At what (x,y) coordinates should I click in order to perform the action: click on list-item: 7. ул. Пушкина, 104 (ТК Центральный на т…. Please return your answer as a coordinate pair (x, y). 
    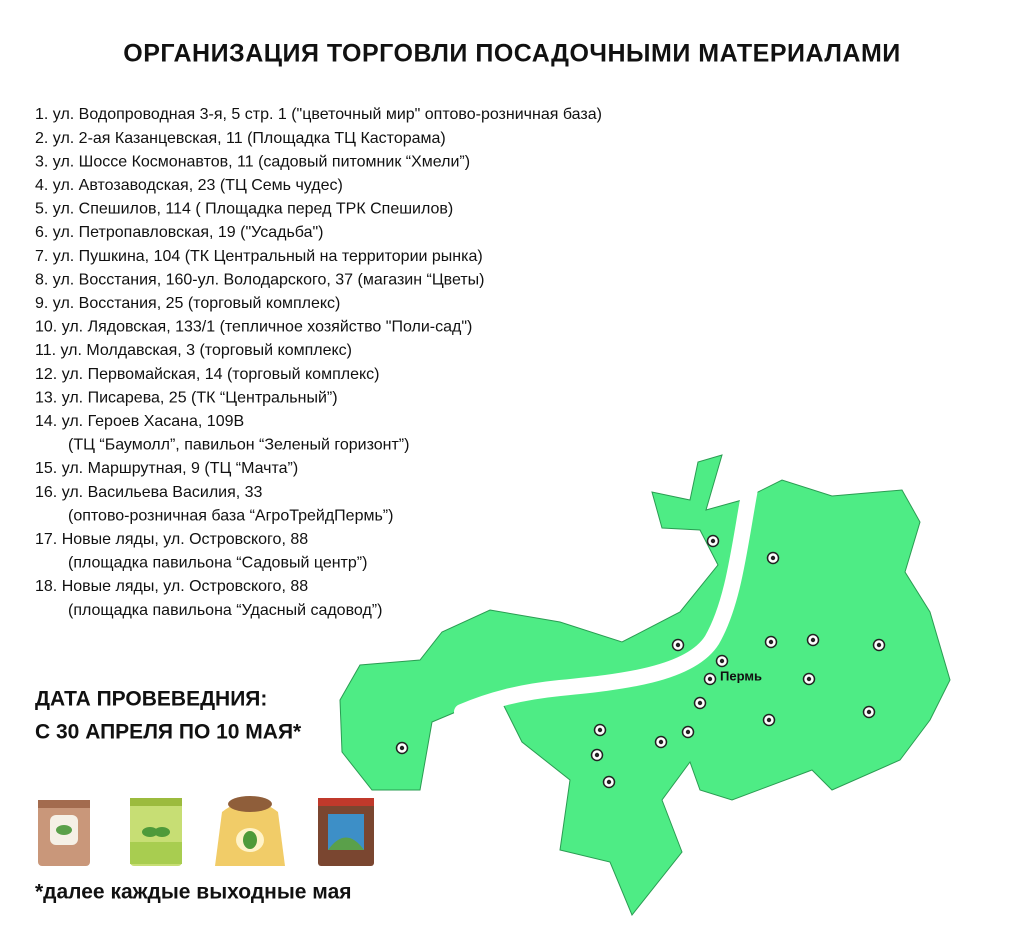
    Looking at the image, I should click on (259, 256).